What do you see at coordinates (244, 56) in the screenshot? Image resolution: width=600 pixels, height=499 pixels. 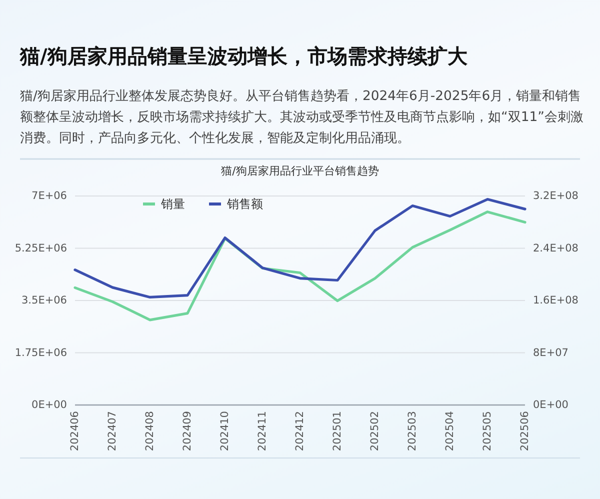 I see `chart-title: 猫/狗居家用品销量呈波动增长，市场需求持续扩大` at bounding box center [244, 56].